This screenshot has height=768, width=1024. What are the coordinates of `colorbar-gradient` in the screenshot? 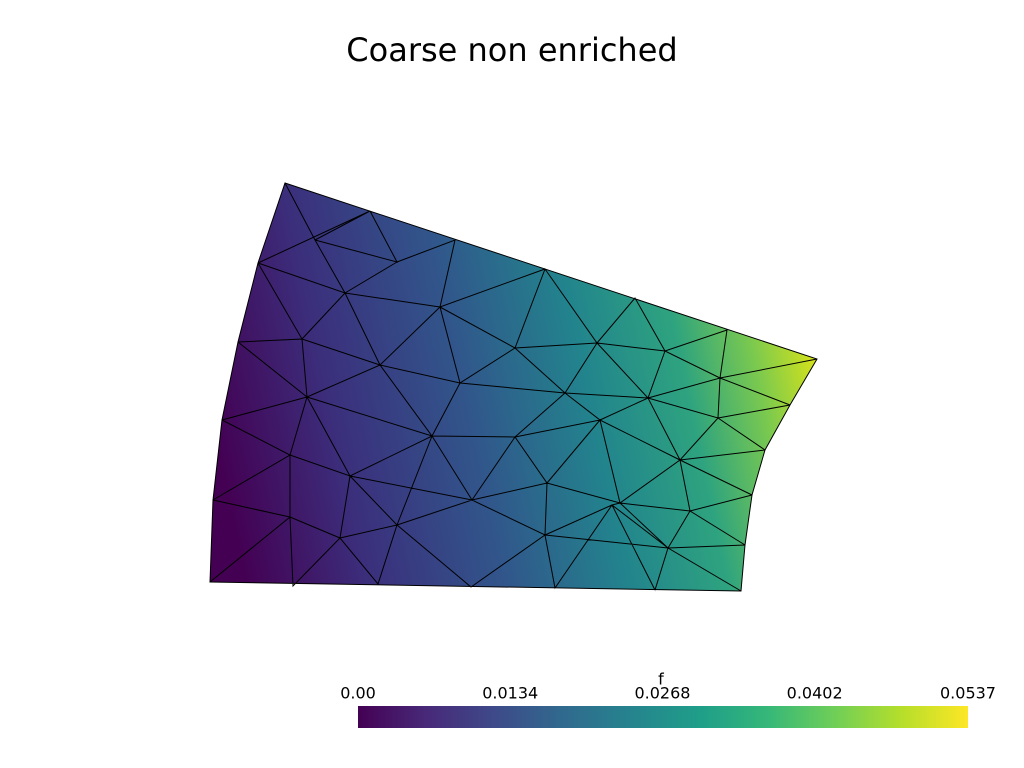 It's located at (663, 717).